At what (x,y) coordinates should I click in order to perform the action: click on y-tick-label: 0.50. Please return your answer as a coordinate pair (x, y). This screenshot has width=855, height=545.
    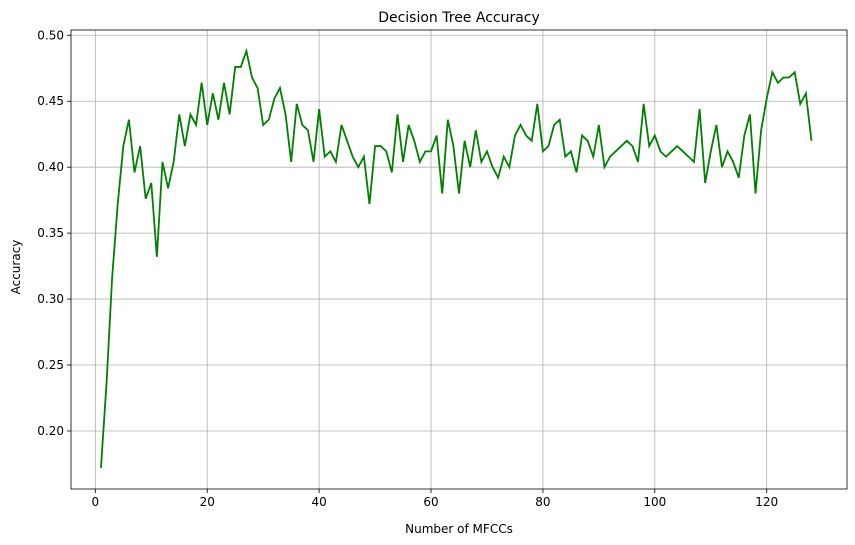
    Looking at the image, I should click on (50, 35).